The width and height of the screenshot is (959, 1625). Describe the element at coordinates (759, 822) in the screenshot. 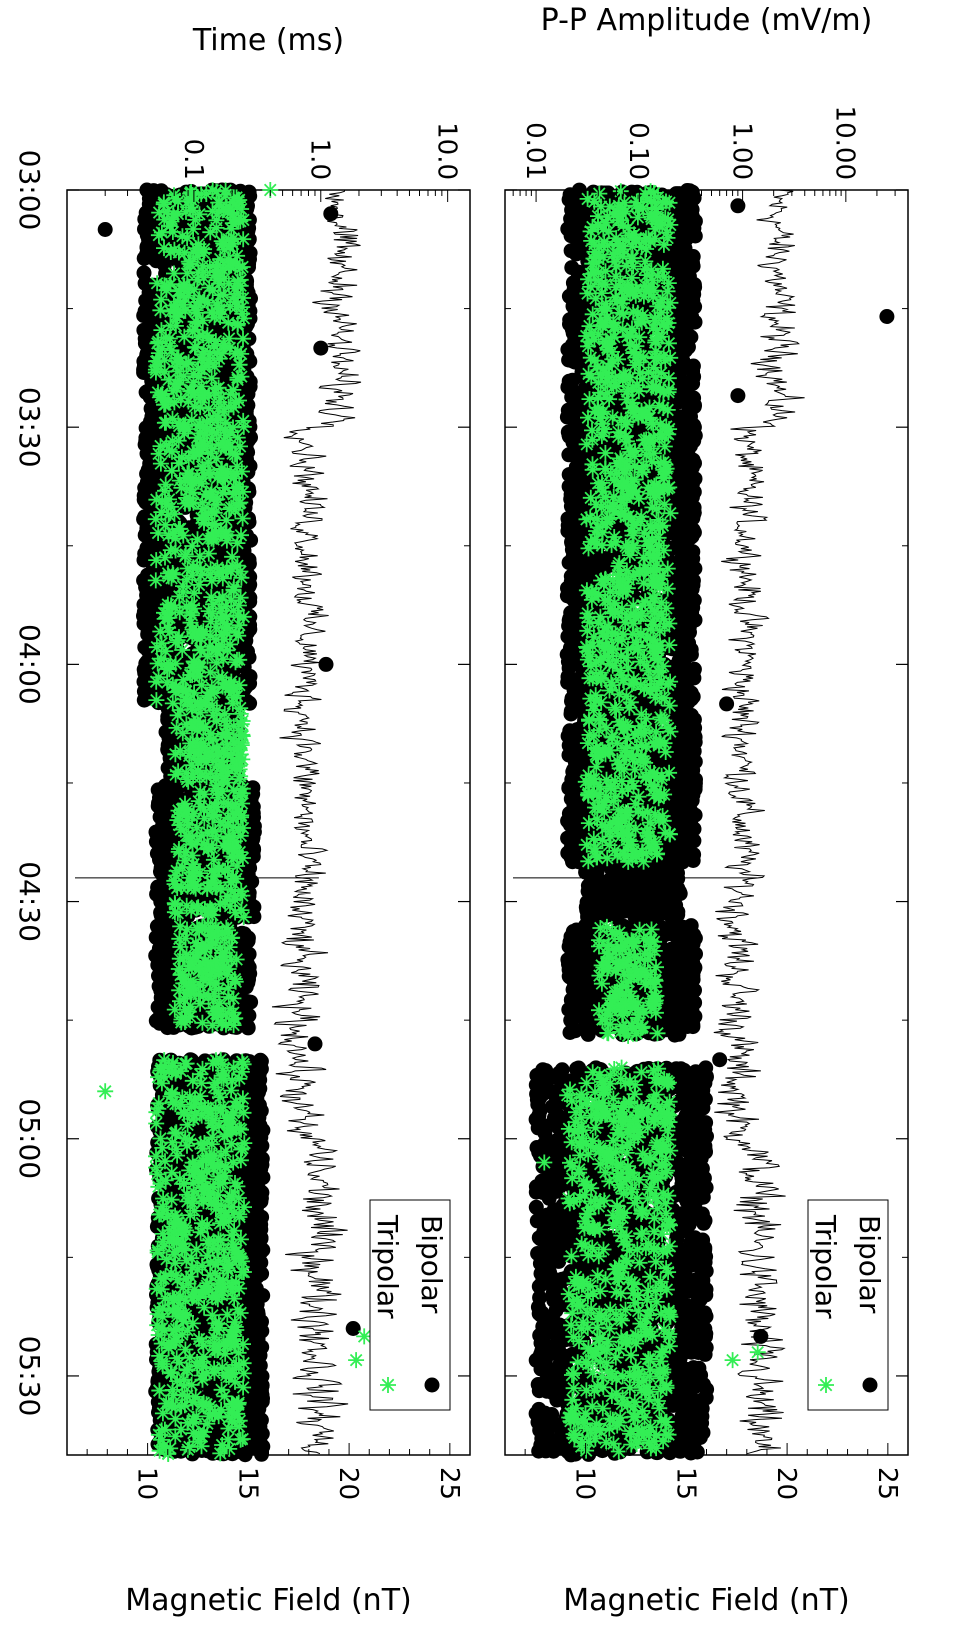

I see `magnetic-field-line` at that location.